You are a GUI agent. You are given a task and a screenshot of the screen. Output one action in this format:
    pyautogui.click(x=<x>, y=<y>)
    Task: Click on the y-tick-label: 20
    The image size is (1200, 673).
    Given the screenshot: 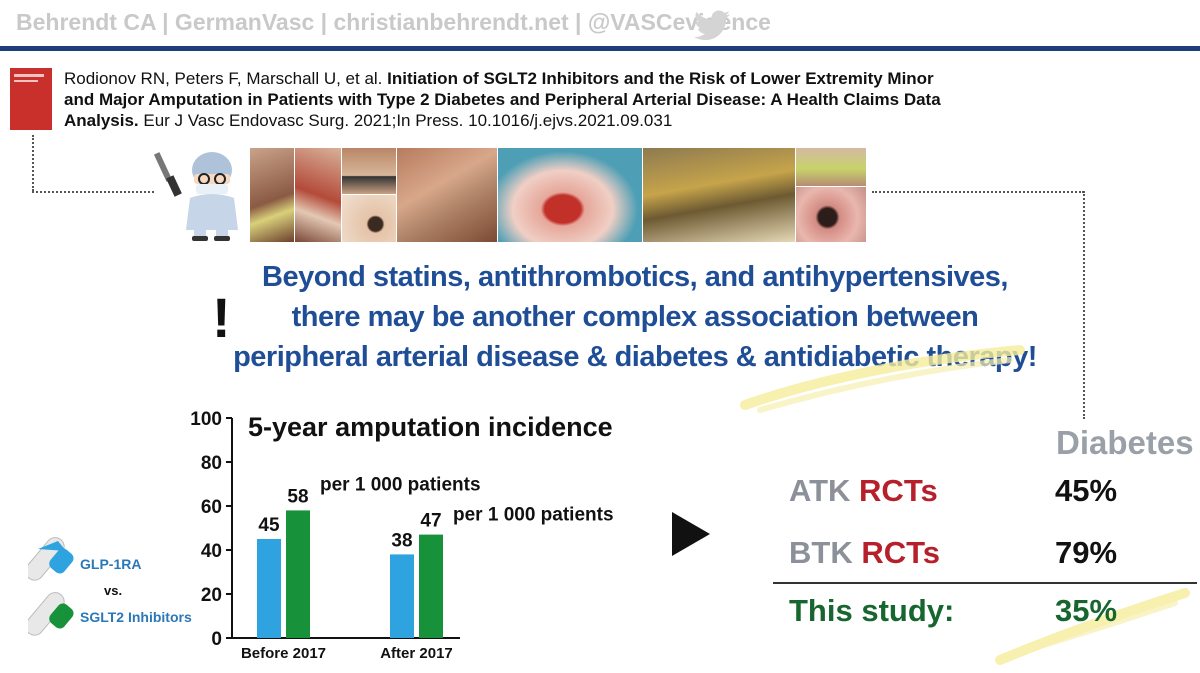 What is the action you would take?
    pyautogui.click(x=211, y=595)
    